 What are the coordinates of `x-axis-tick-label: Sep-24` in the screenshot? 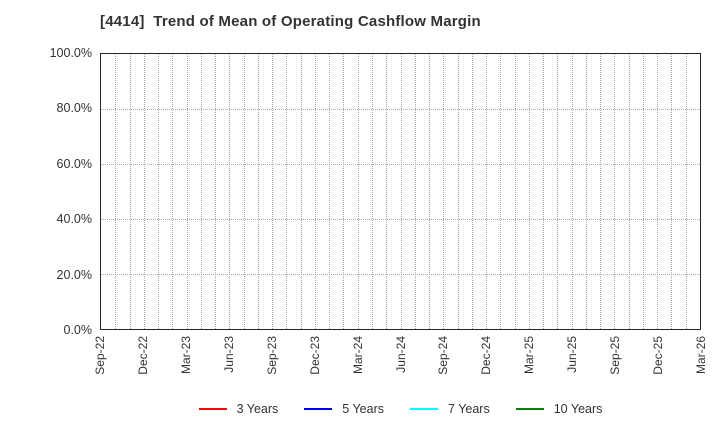 It's located at (443, 355).